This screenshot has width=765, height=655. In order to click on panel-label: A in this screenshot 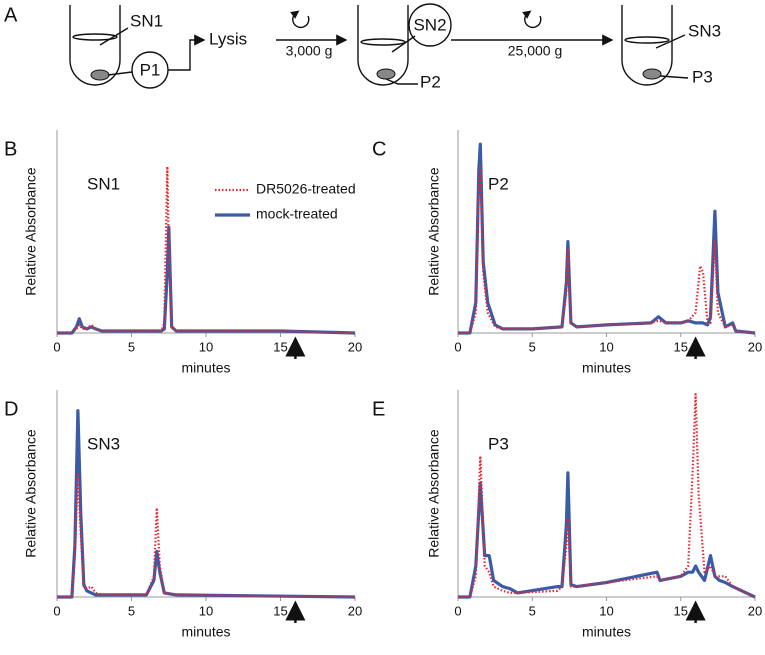, I will do `click(11, 15)`.